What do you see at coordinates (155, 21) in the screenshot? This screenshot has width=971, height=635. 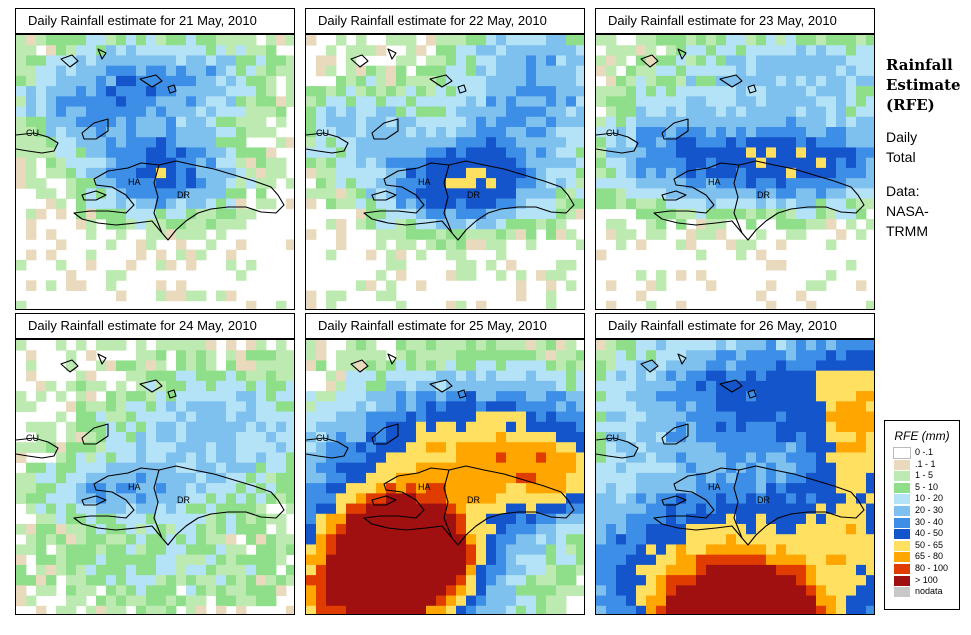 I see `panel-title: Daily Rainfall estimate for 21 May, 2010` at bounding box center [155, 21].